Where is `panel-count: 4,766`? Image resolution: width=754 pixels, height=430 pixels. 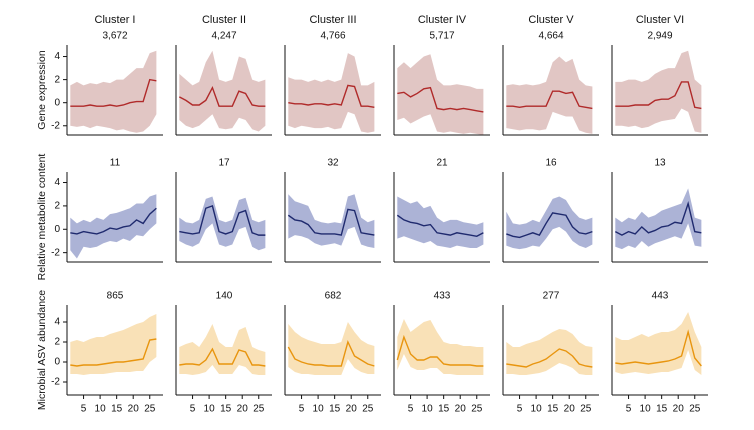
panel-count: 4,766 is located at coordinates (332, 36).